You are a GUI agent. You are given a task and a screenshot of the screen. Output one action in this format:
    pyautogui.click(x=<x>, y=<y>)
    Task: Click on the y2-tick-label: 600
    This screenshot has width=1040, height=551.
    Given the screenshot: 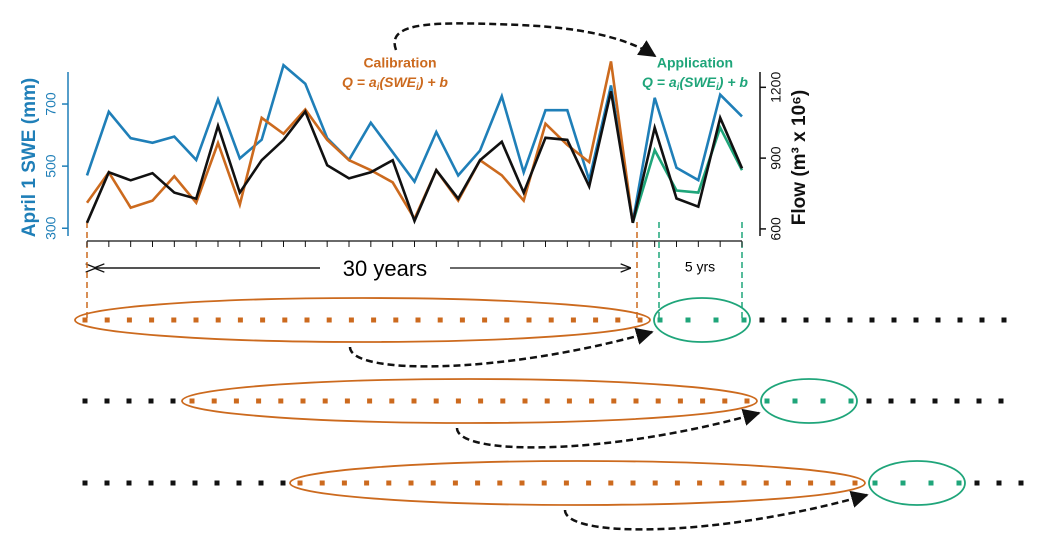 What is the action you would take?
    pyautogui.click(x=776, y=229)
    